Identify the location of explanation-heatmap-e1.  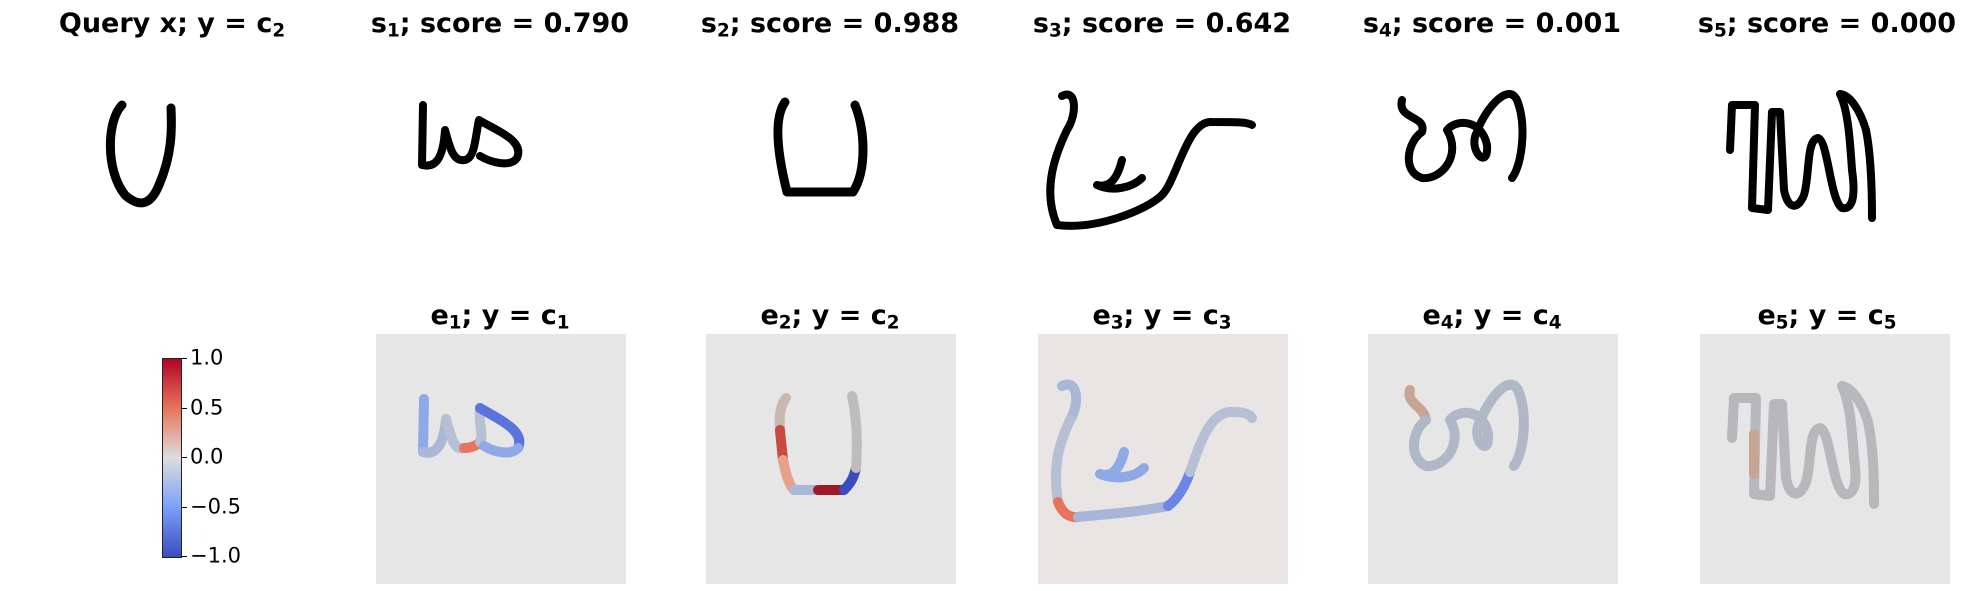
(501, 459).